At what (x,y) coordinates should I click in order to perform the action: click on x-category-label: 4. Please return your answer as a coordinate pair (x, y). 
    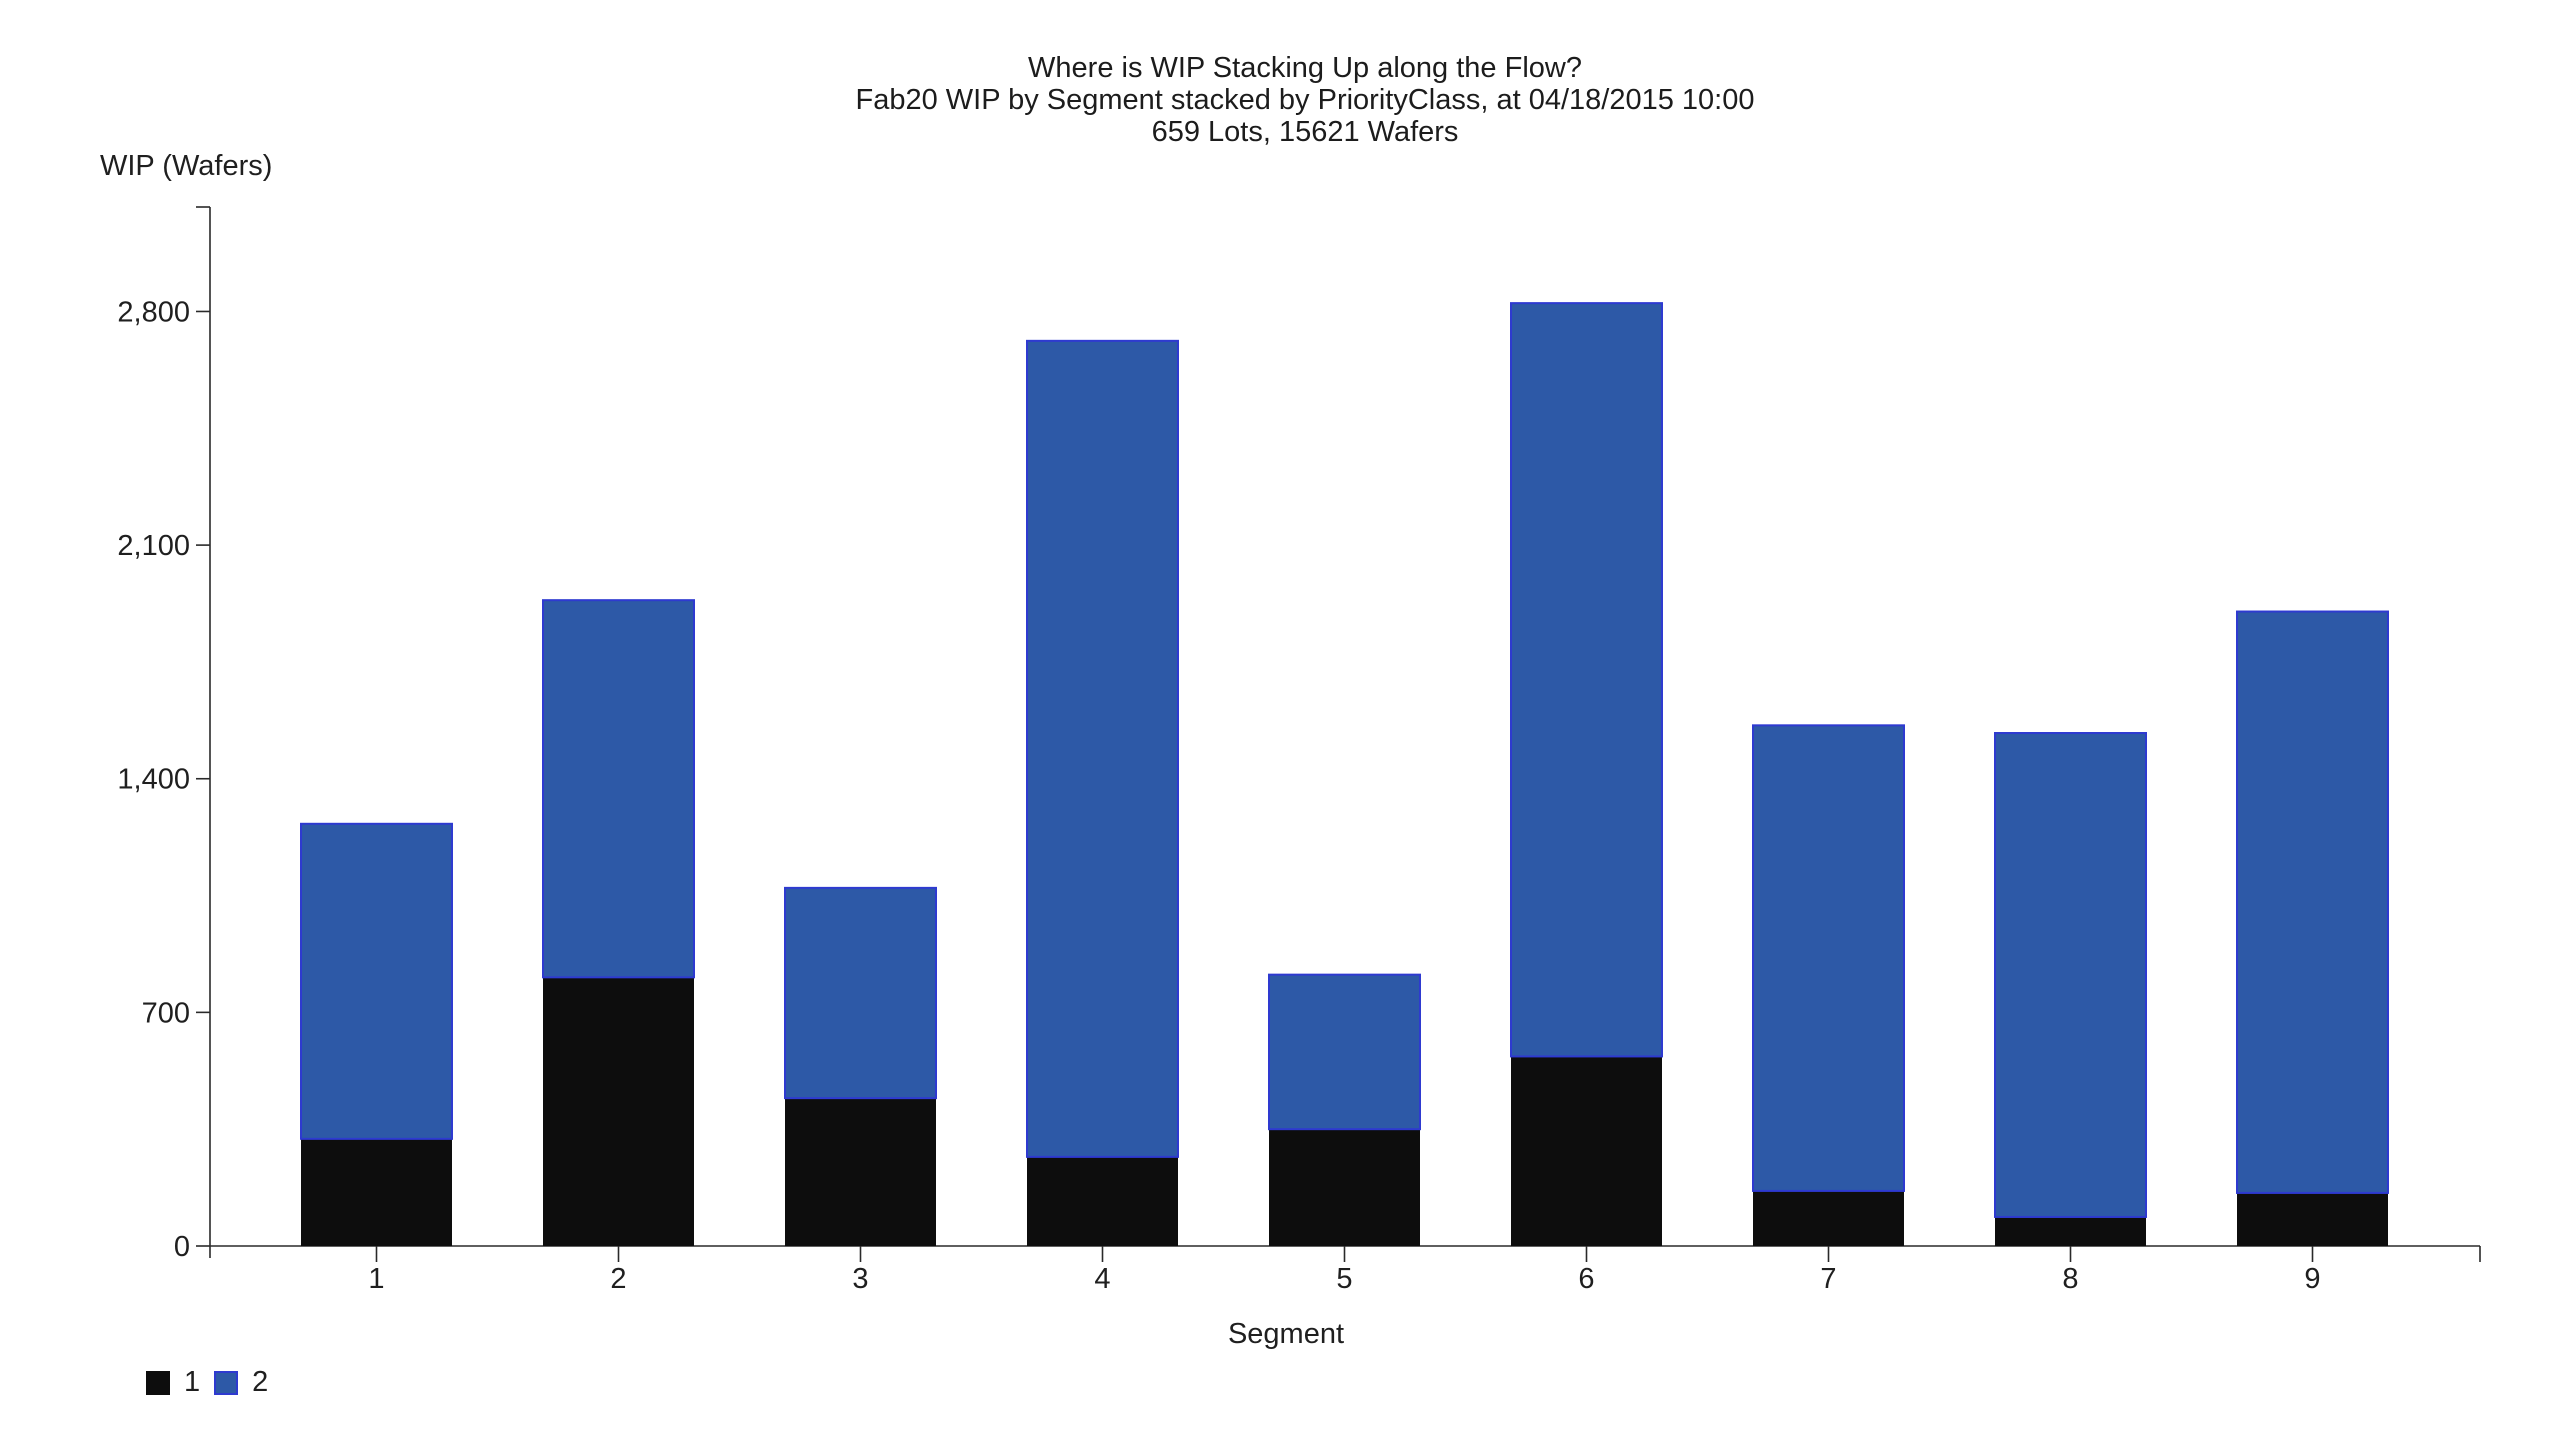
    Looking at the image, I should click on (1102, 1279).